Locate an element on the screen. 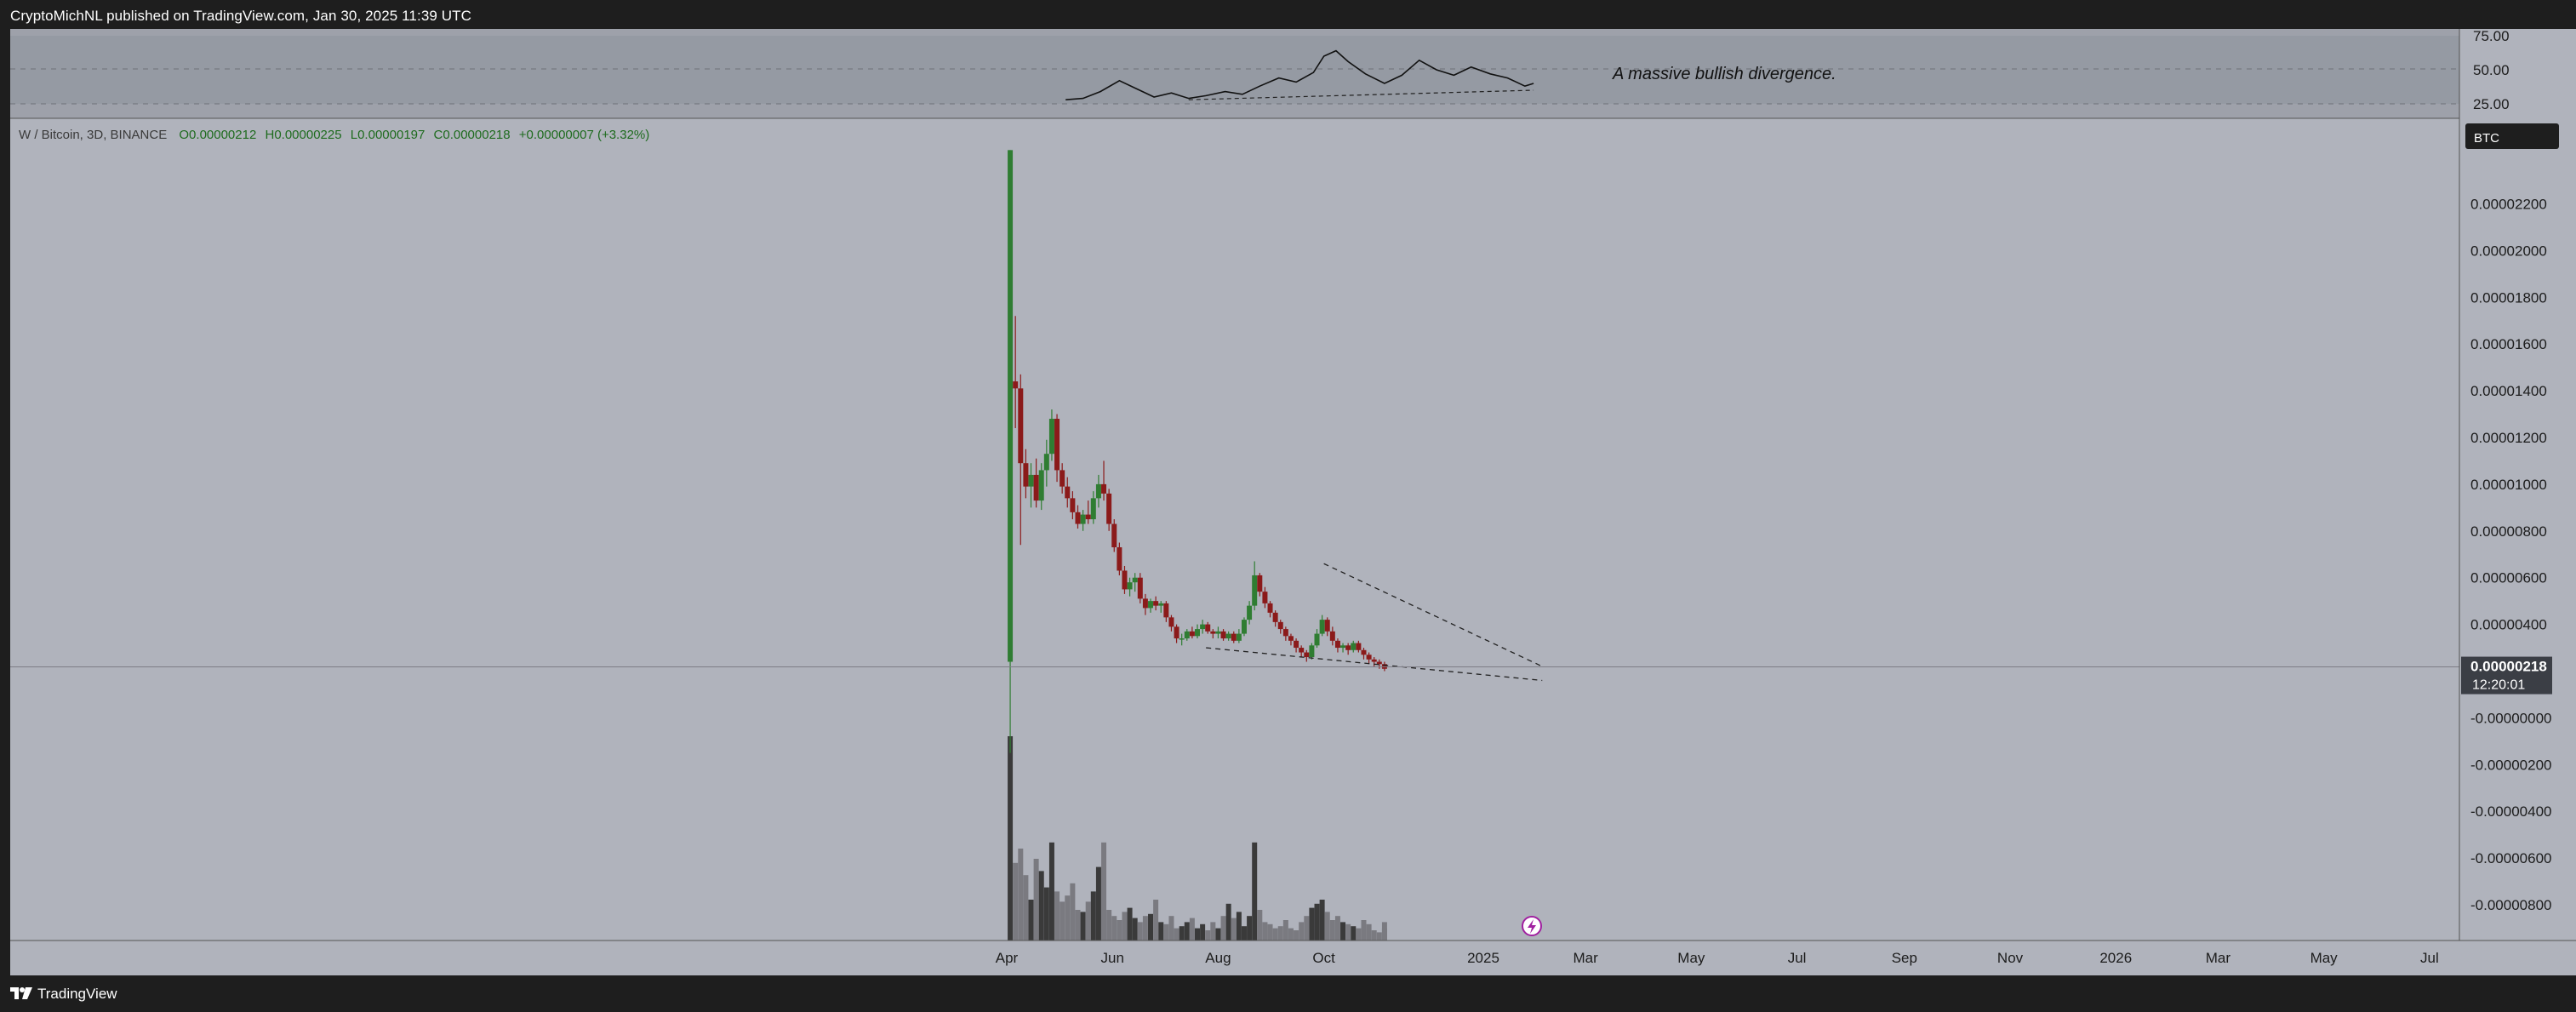 Image resolution: width=2576 pixels, height=1012 pixels. price-tick-label: -0.00000000 is located at coordinates (2510, 718).